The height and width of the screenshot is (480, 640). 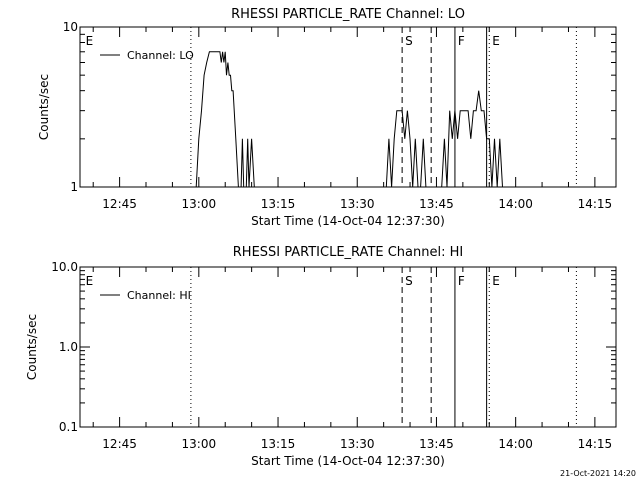 I want to click on chart-title: RHESSI PARTICLE_RATE Channel: LO, so click(x=348, y=14).